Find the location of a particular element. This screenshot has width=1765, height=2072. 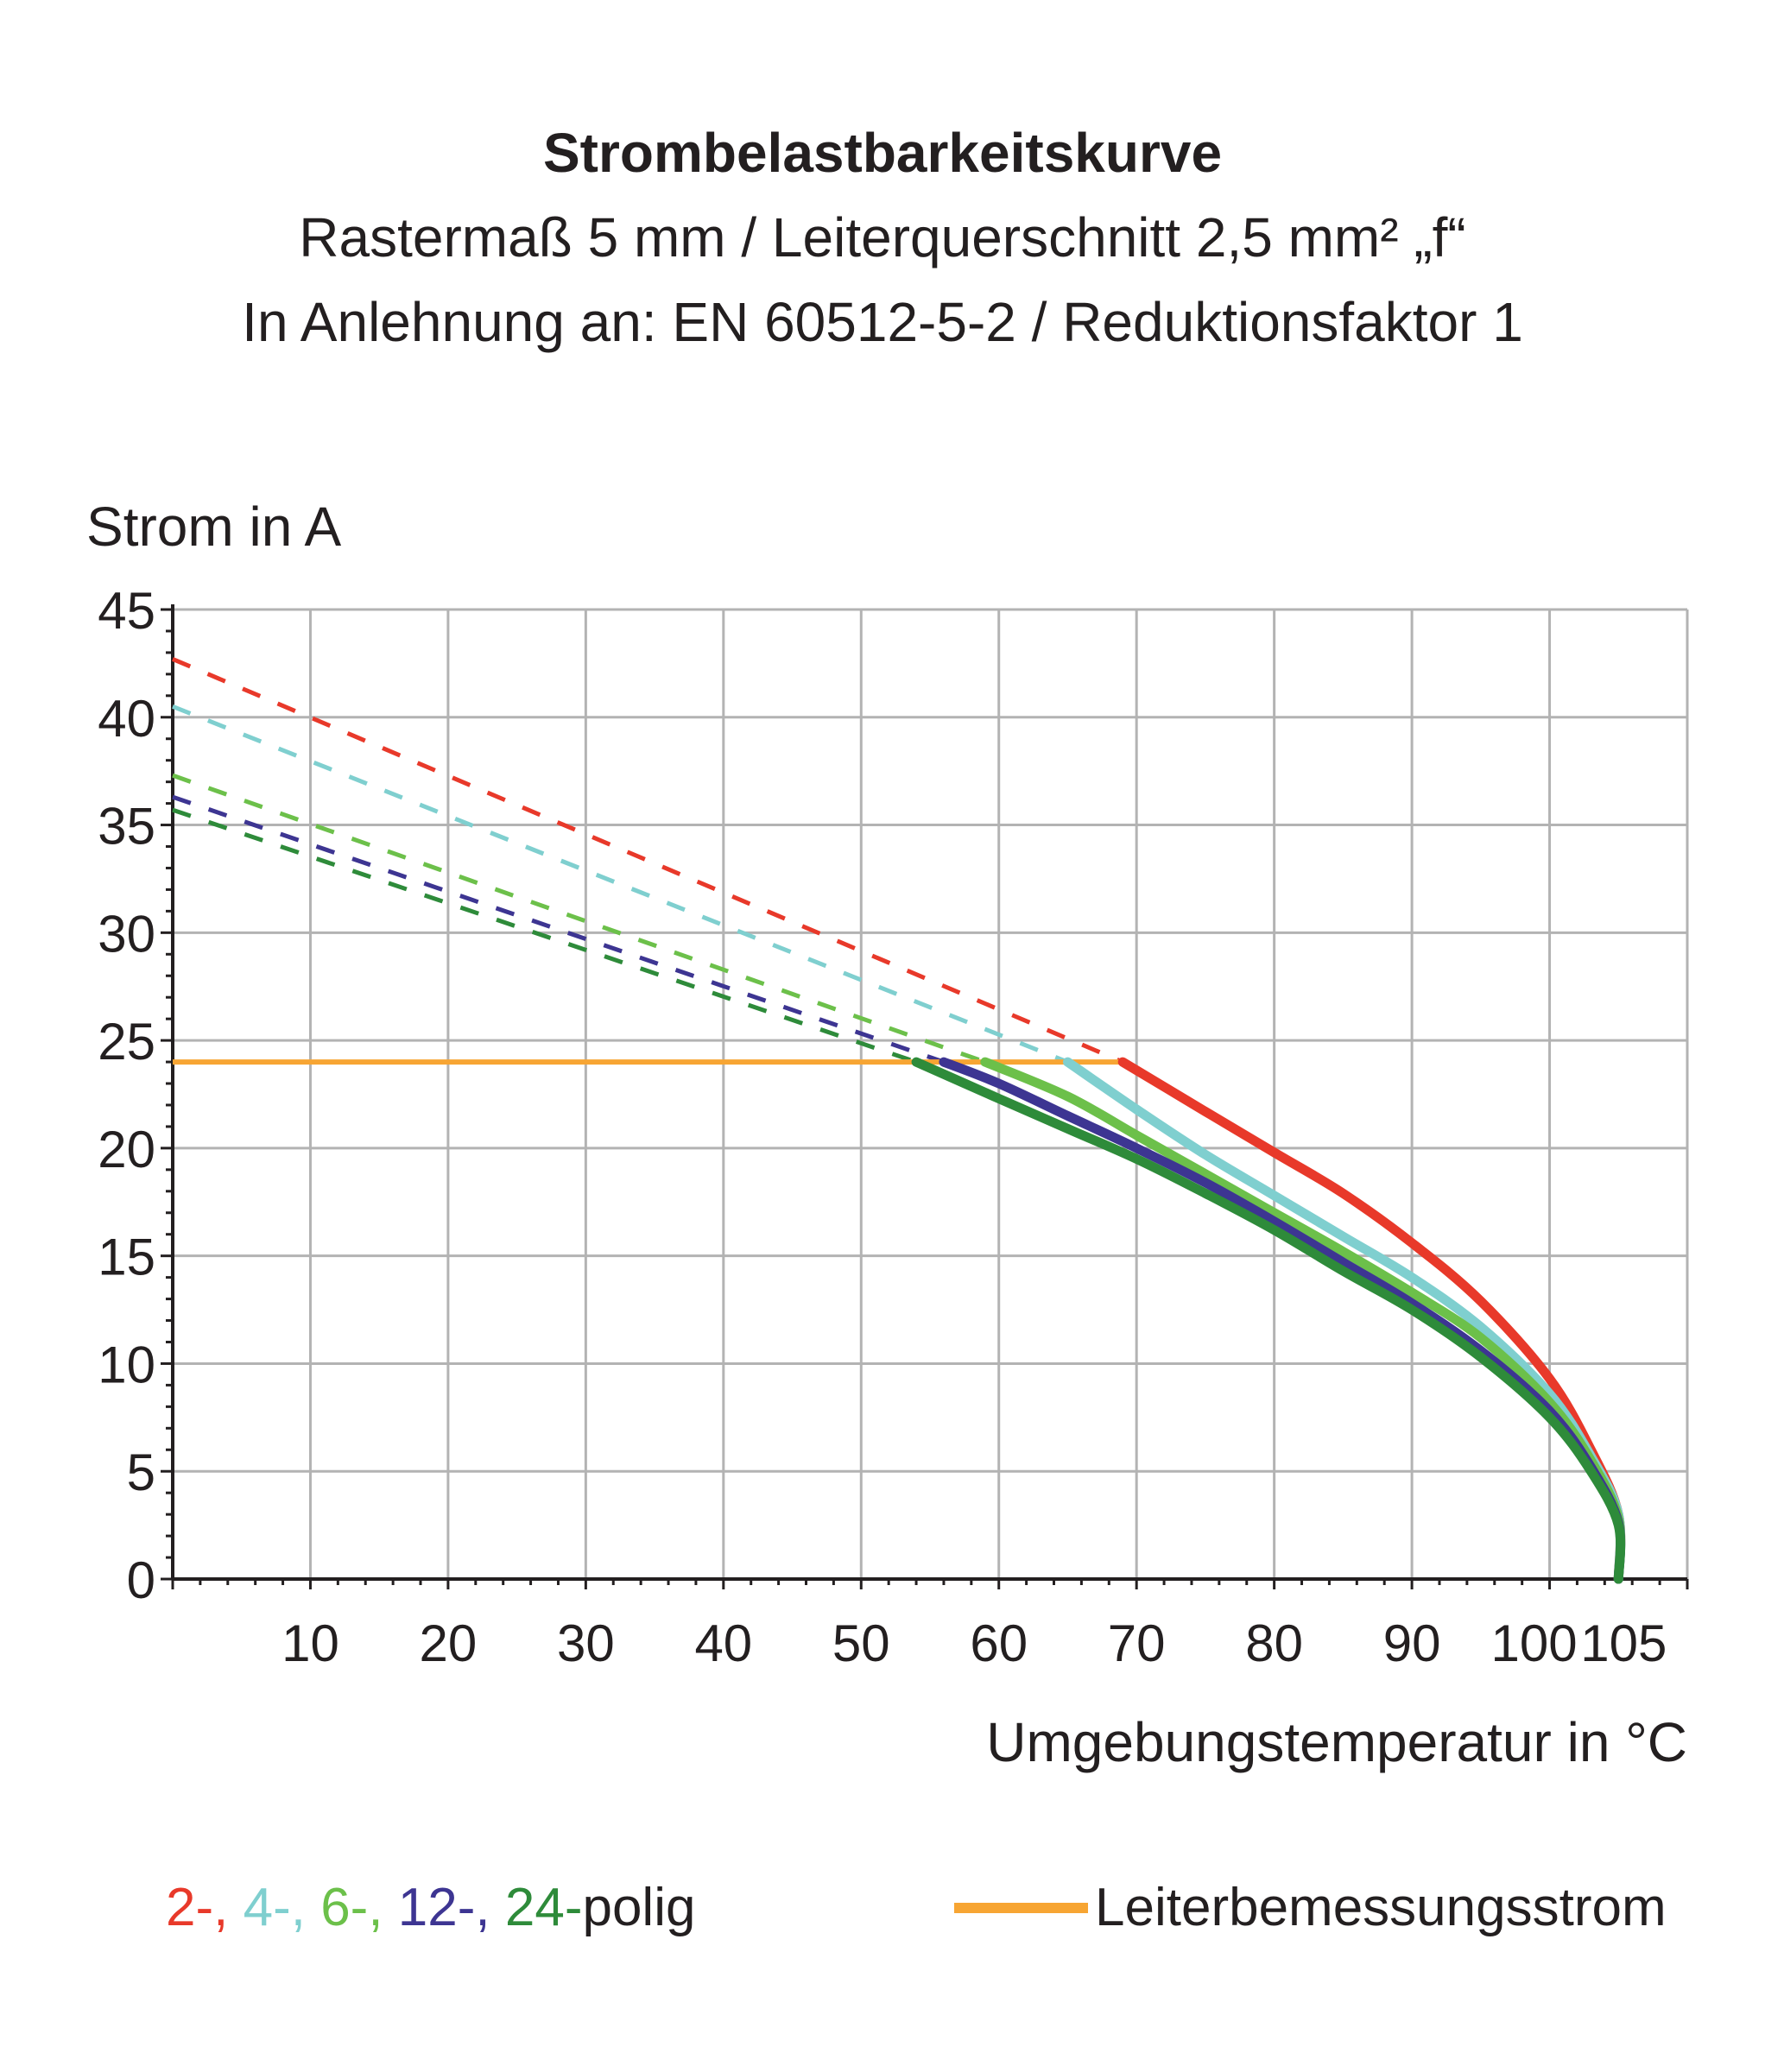

series-24-dashed-line is located at coordinates (544, 935).